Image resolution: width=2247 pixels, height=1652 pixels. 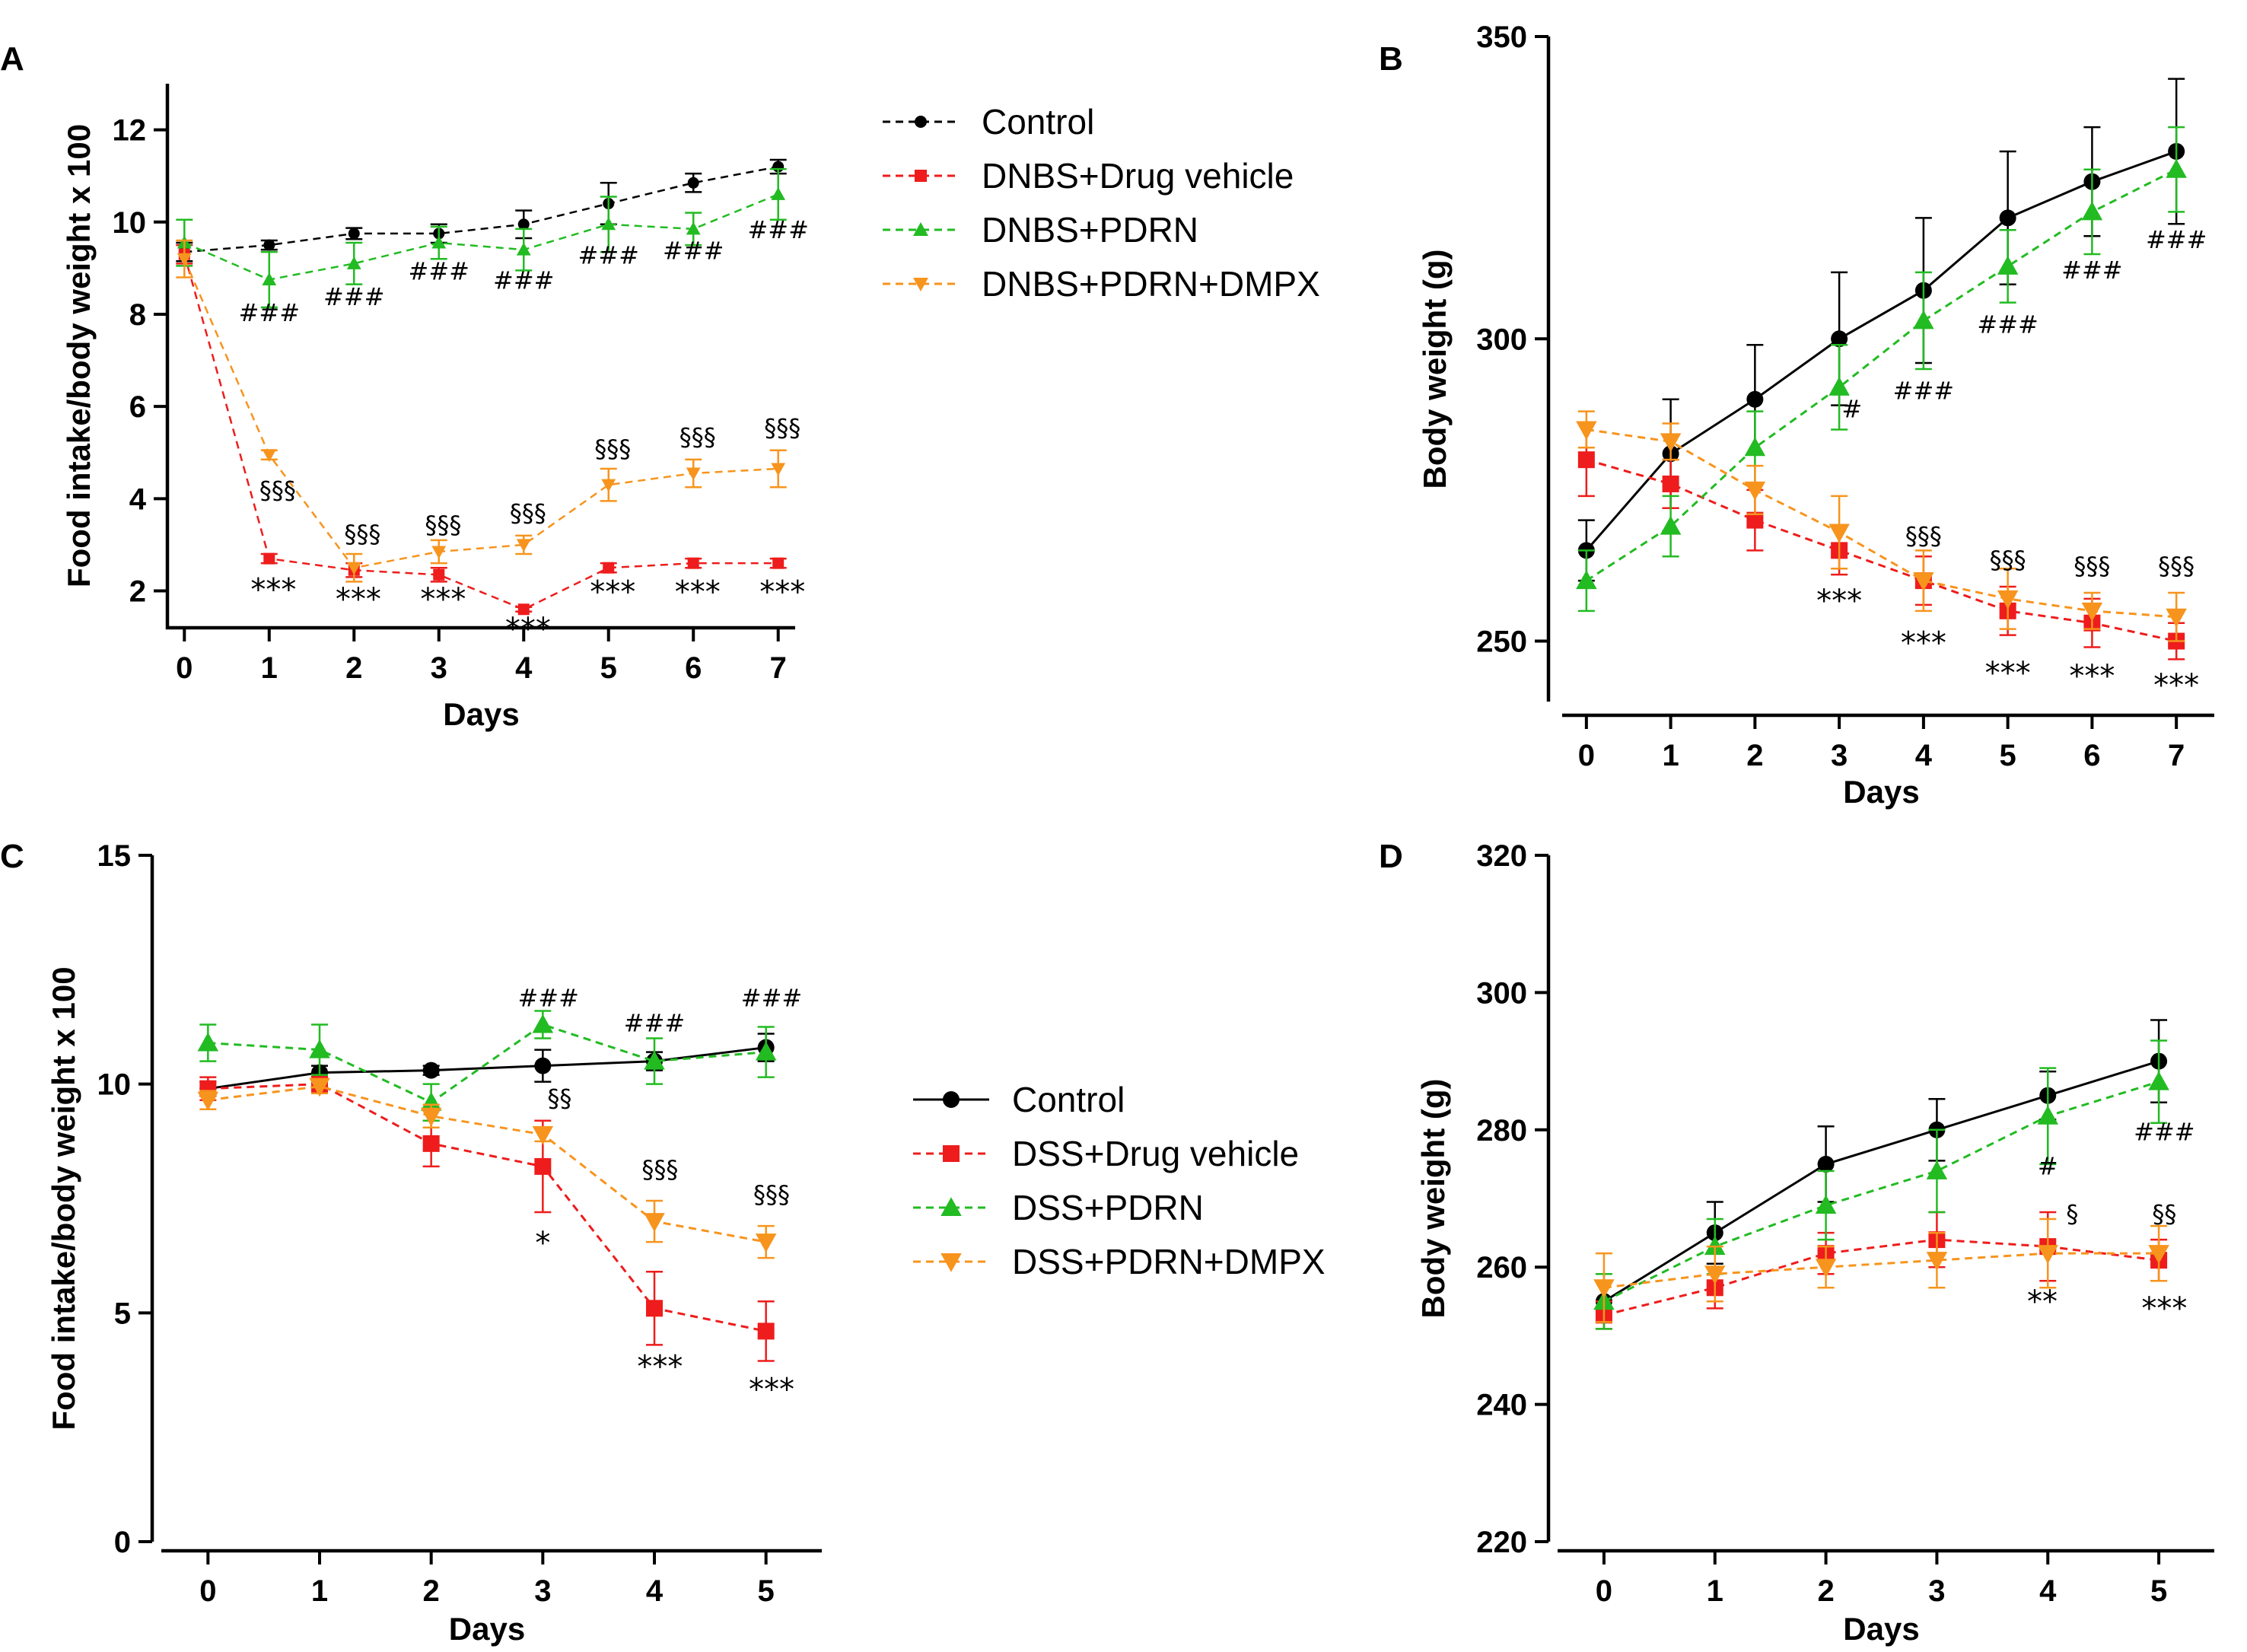 I want to click on panel-letter: A, so click(x=12, y=59).